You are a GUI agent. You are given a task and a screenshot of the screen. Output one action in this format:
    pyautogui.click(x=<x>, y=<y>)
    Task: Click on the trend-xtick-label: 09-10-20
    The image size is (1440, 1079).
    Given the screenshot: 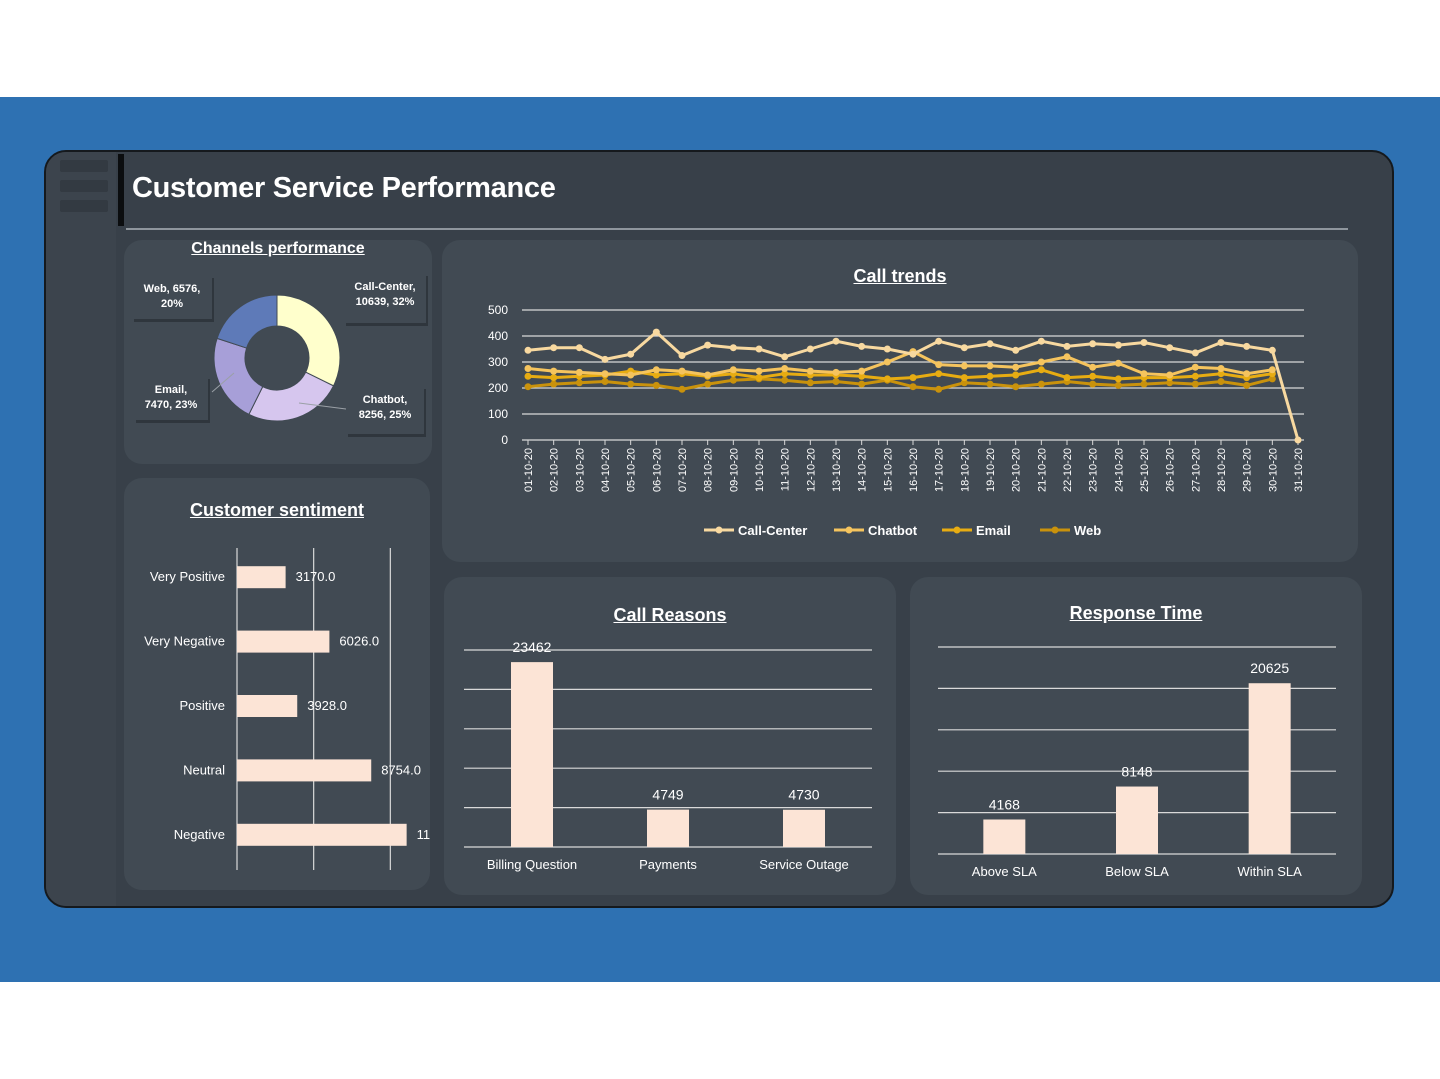 What is the action you would take?
    pyautogui.click(x=734, y=470)
    